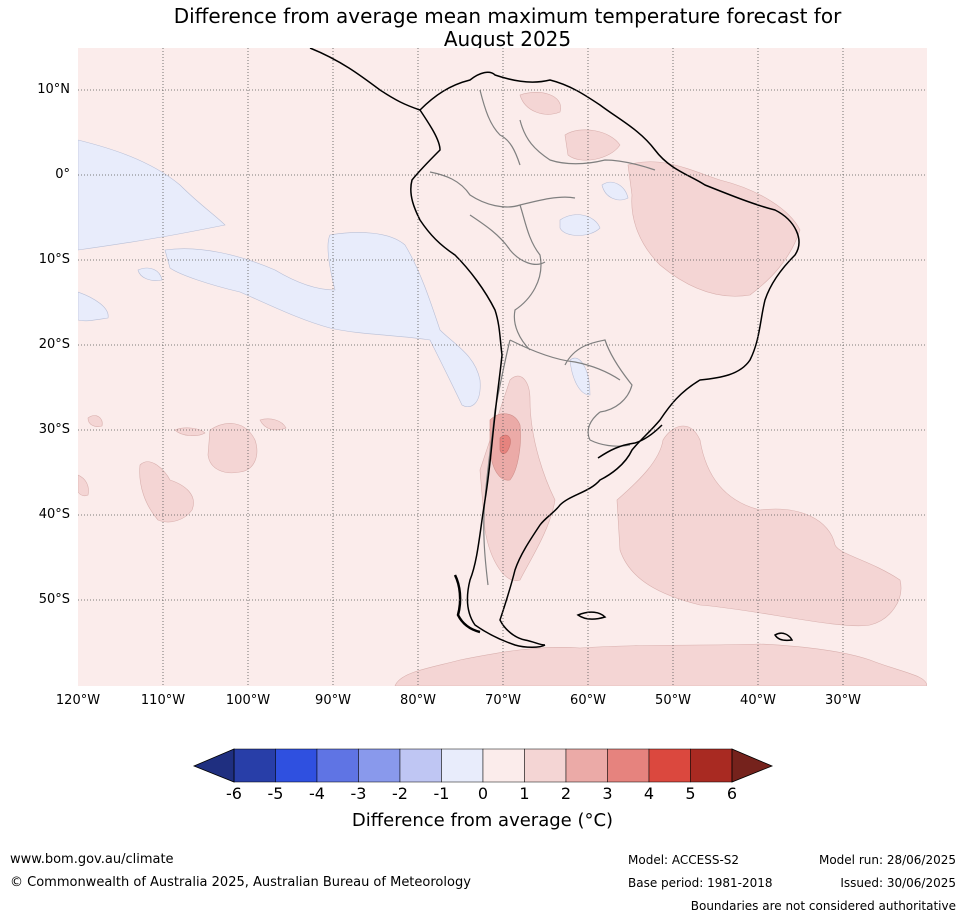  I want to click on colorbar-tick-label: -6, so click(234, 793).